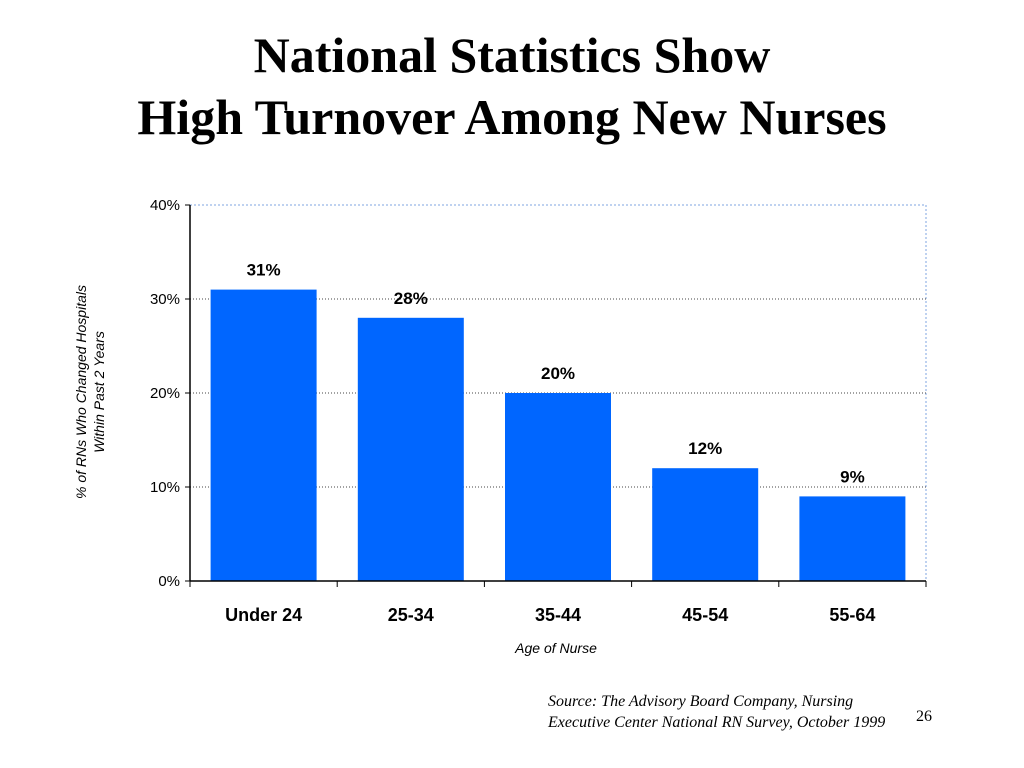  I want to click on y-tick-label: 30%, so click(165, 299).